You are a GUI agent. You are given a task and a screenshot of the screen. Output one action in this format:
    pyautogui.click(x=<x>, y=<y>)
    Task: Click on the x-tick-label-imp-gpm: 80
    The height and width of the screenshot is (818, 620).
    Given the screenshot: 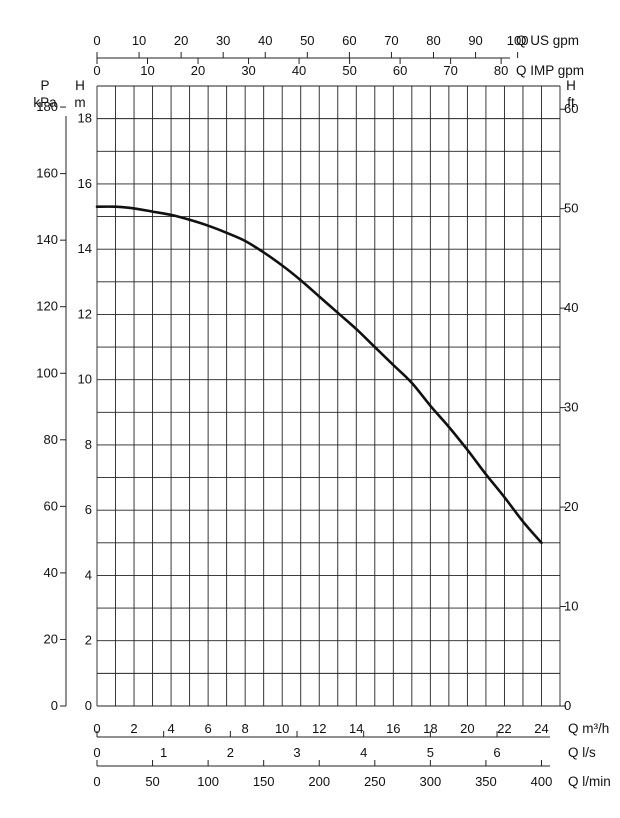 What is the action you would take?
    pyautogui.click(x=501, y=70)
    